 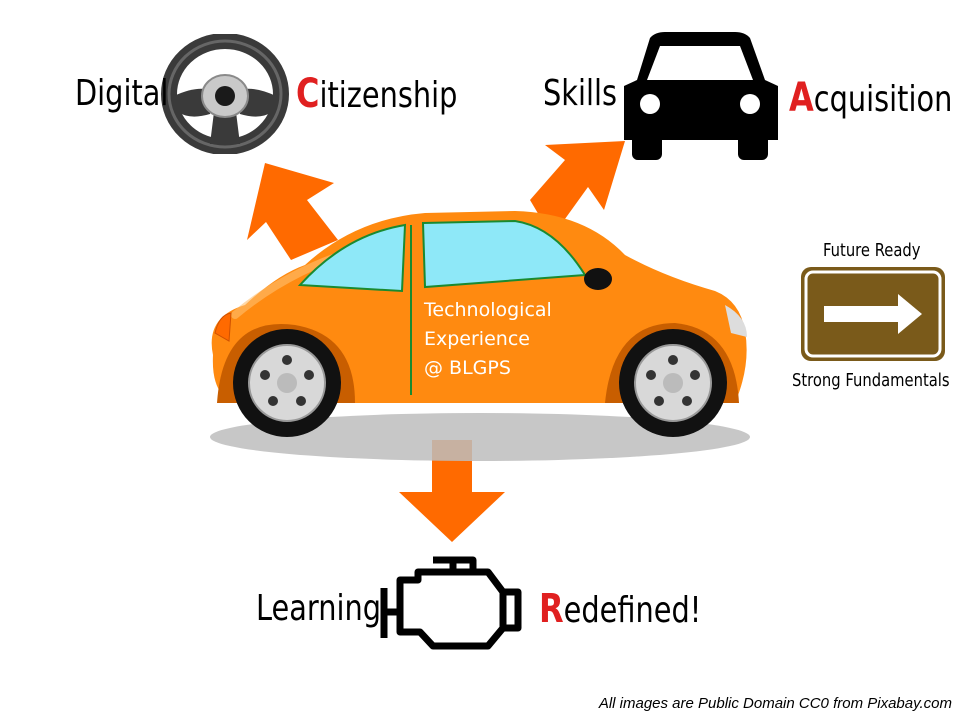 What do you see at coordinates (673, 383) in the screenshot?
I see `front-wheel` at bounding box center [673, 383].